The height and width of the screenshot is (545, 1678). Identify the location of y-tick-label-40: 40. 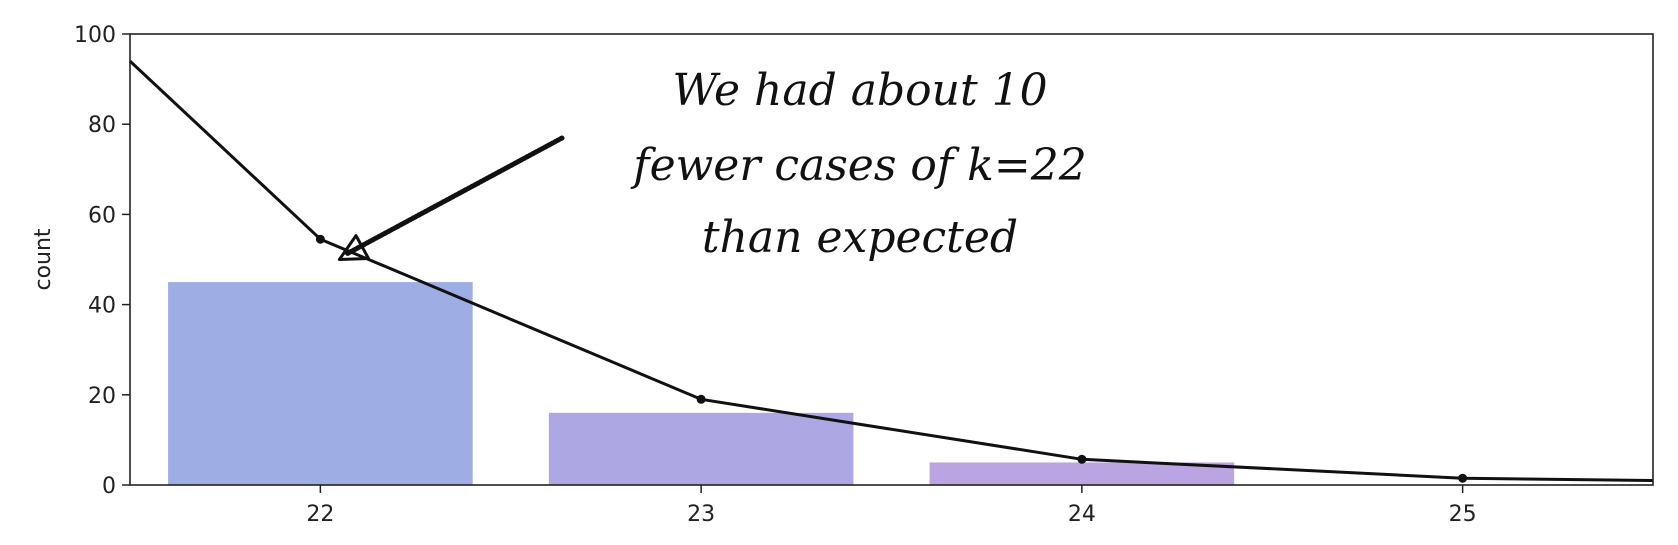
(102, 306).